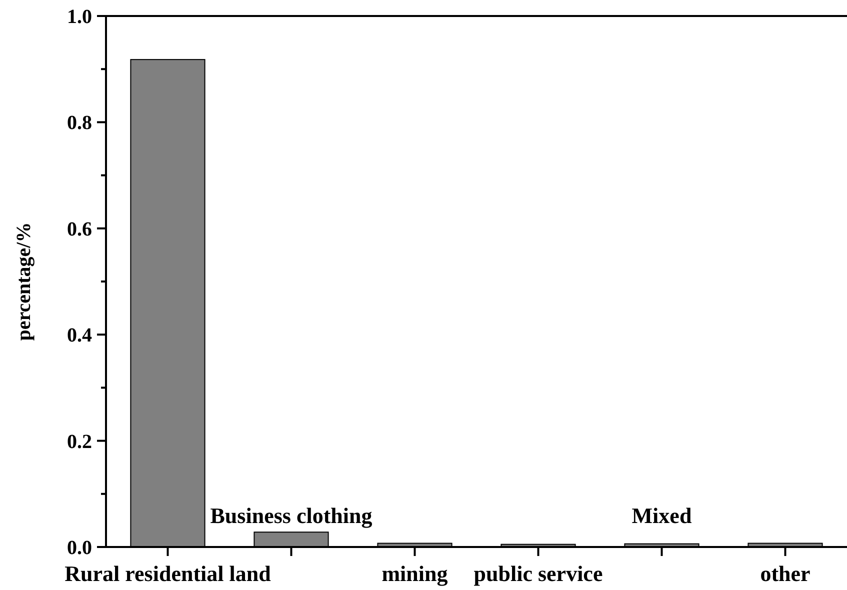 This screenshot has height=590, width=847. Describe the element at coordinates (24, 281) in the screenshot. I see `y-axis-title: percentage/%` at that location.